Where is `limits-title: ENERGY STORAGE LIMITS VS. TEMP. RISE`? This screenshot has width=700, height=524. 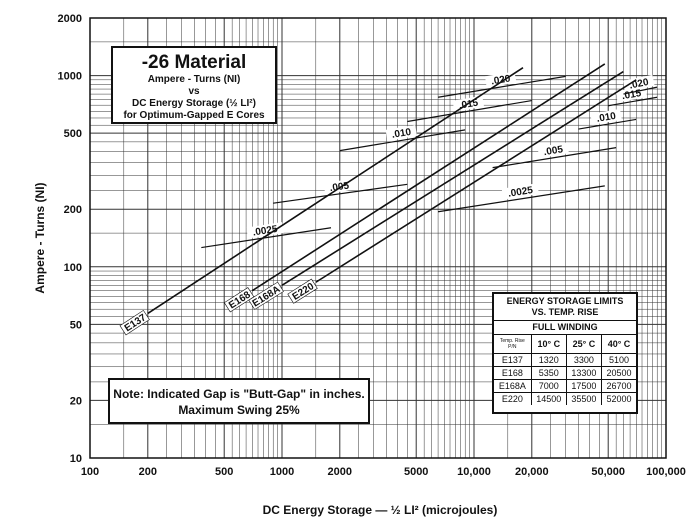 limits-title: ENERGY STORAGE LIMITS VS. TEMP. RISE is located at coordinates (565, 307).